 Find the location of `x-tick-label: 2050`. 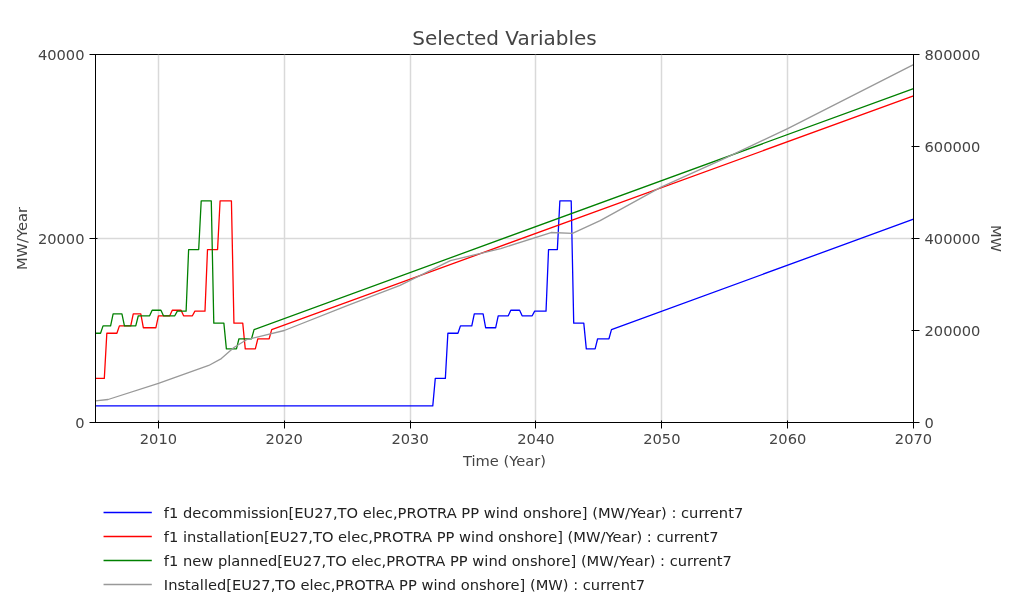

x-tick-label: 2050 is located at coordinates (662, 438).